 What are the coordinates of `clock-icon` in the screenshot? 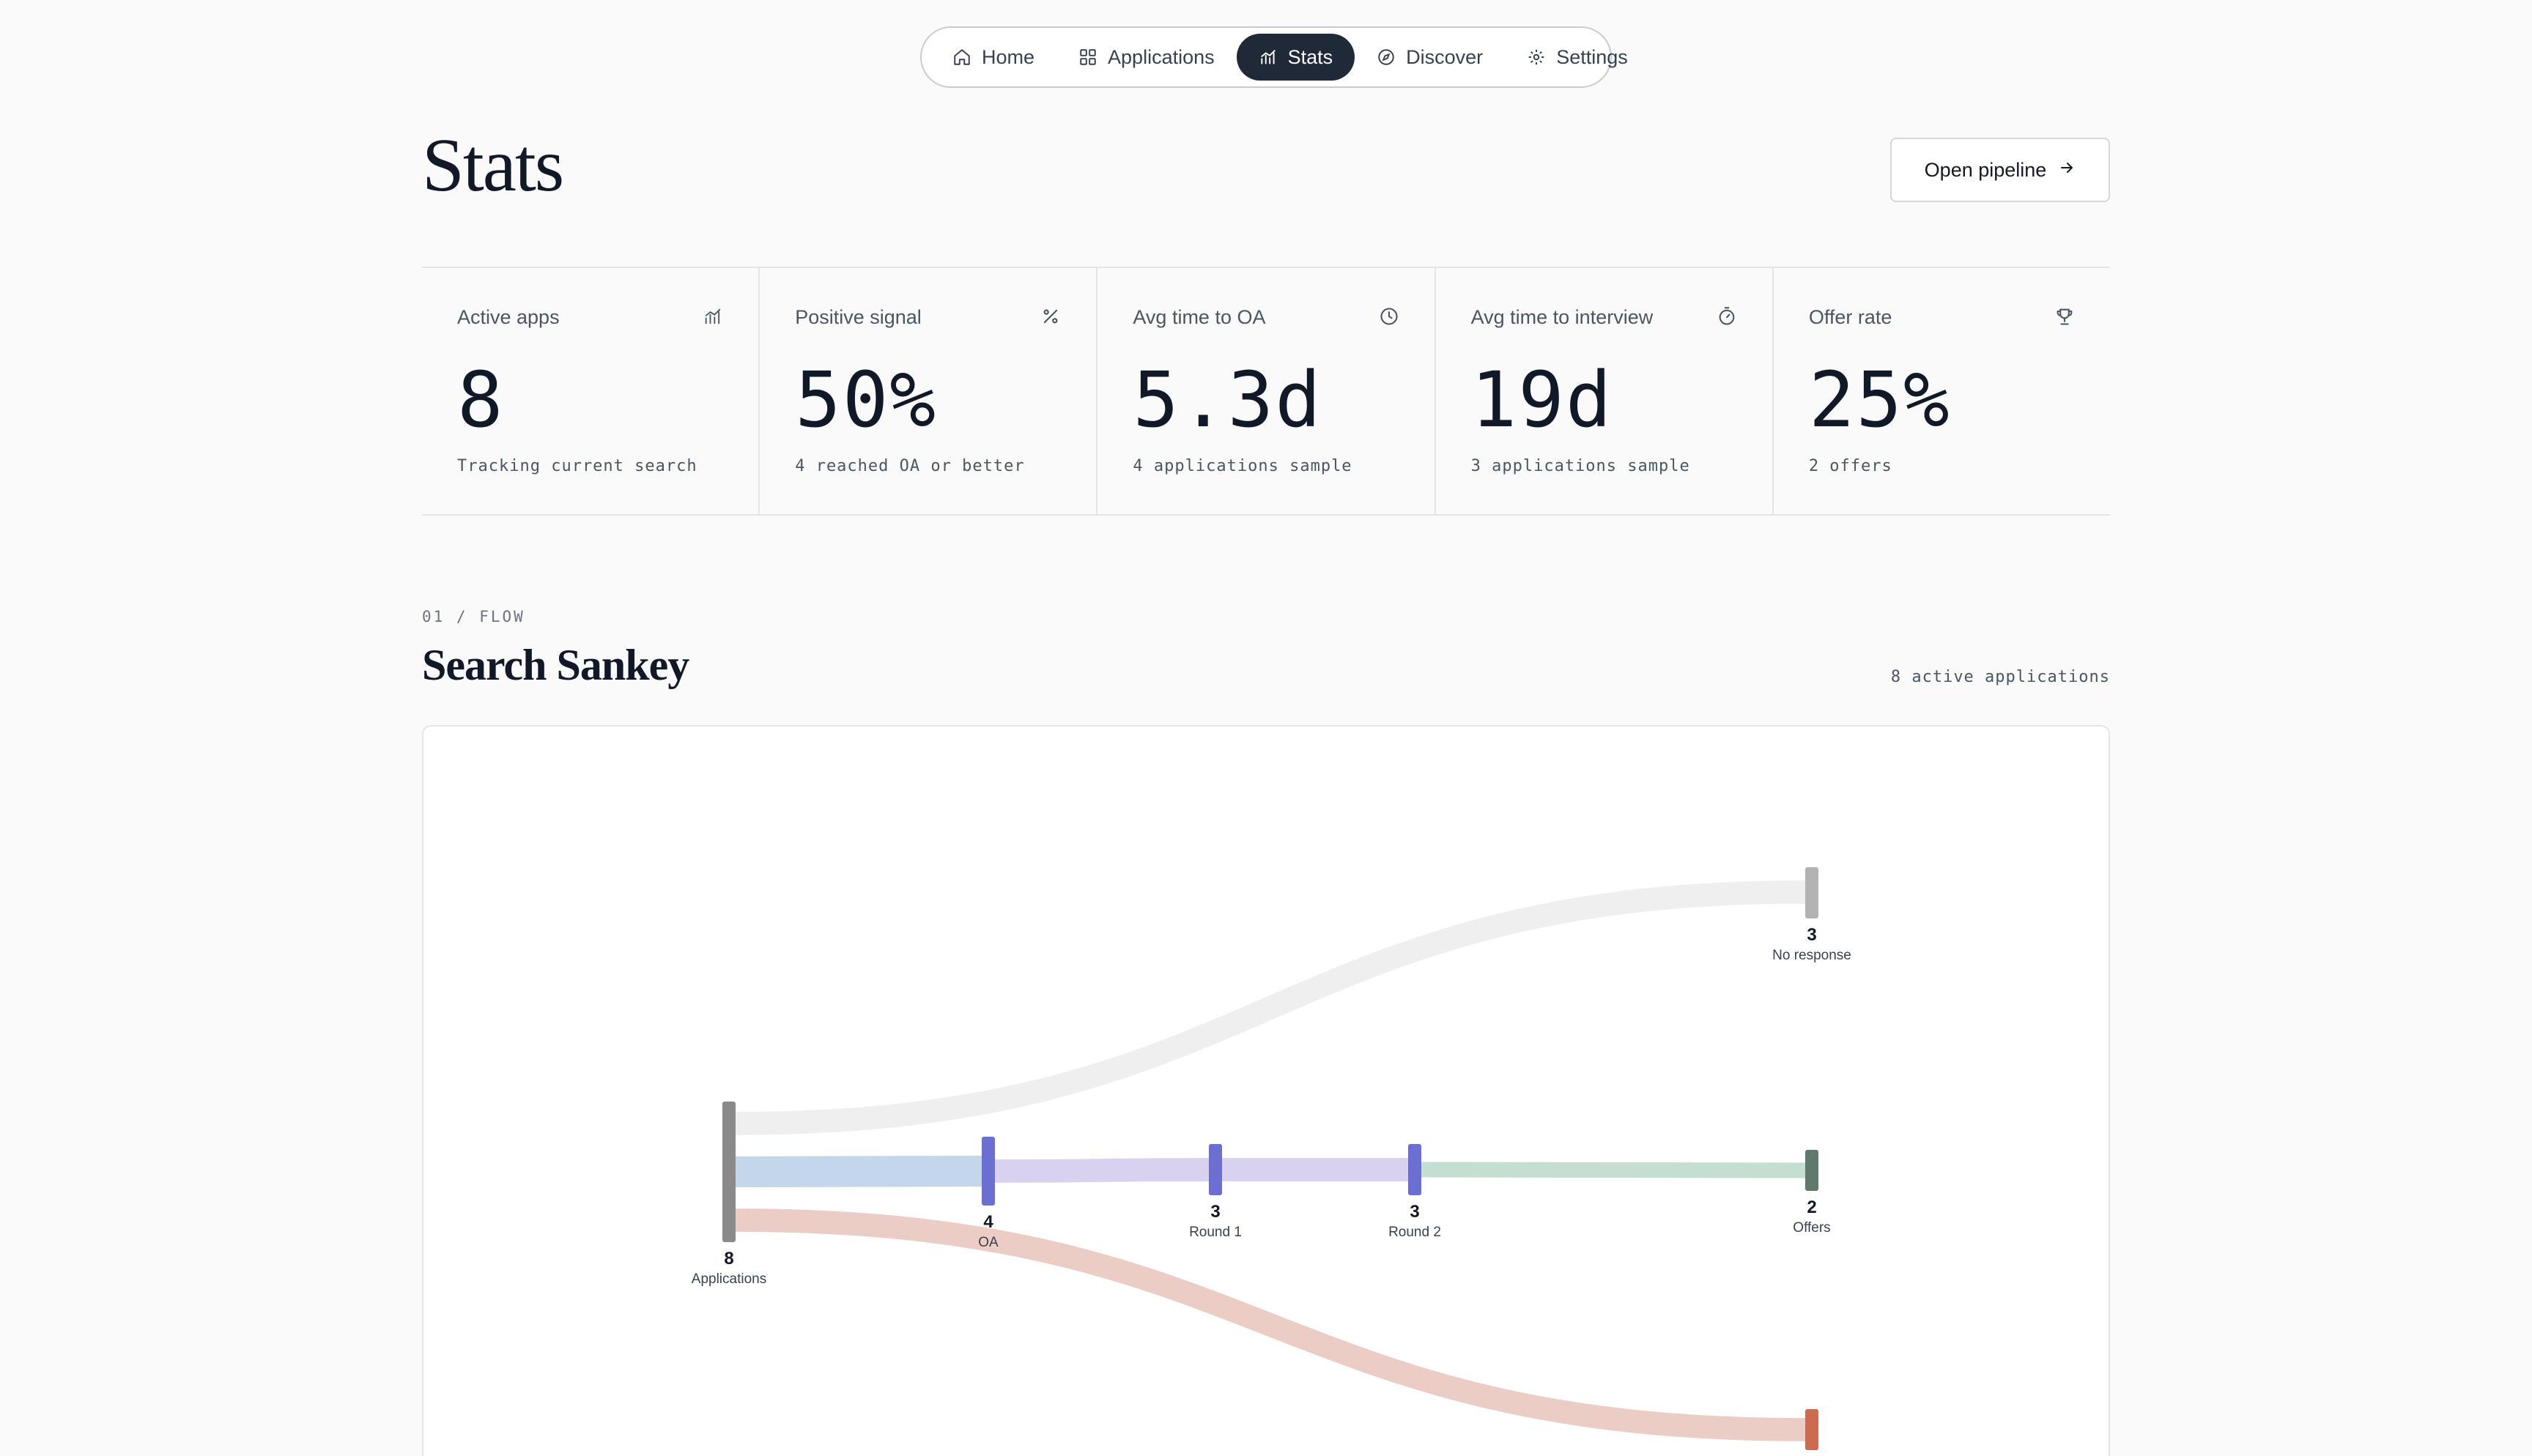 It's located at (1389, 316).